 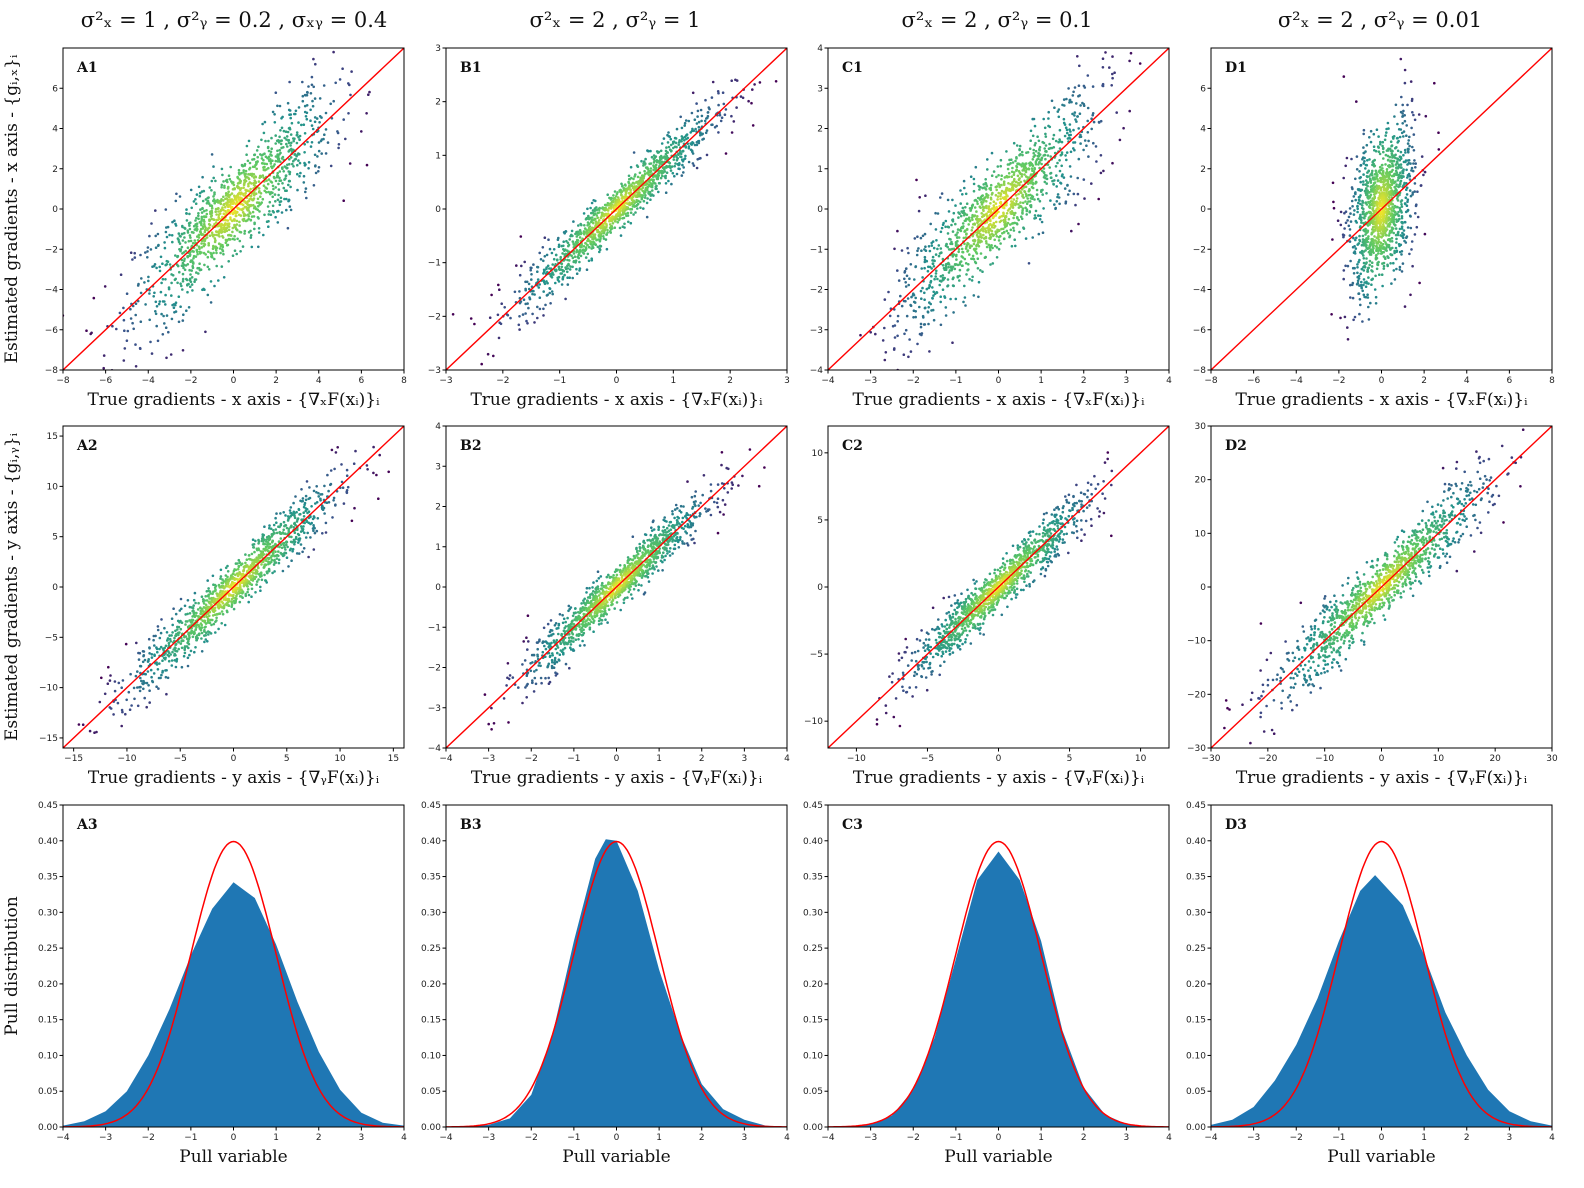 What do you see at coordinates (234, 20) in the screenshot?
I see `column-title-1: σ²ₓ = 1 , σ²ᵧ = 0.2 , σₓᵧ = 0.4` at bounding box center [234, 20].